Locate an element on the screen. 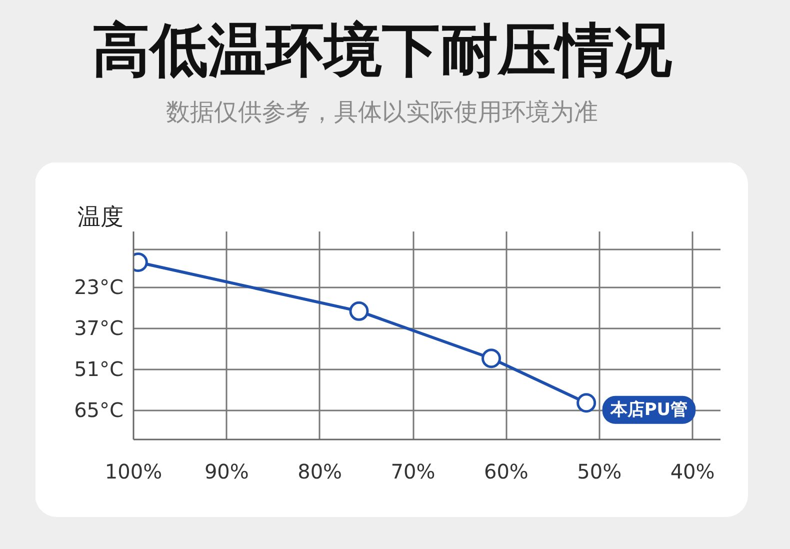  y-tick-label: 23°C is located at coordinates (99, 287).